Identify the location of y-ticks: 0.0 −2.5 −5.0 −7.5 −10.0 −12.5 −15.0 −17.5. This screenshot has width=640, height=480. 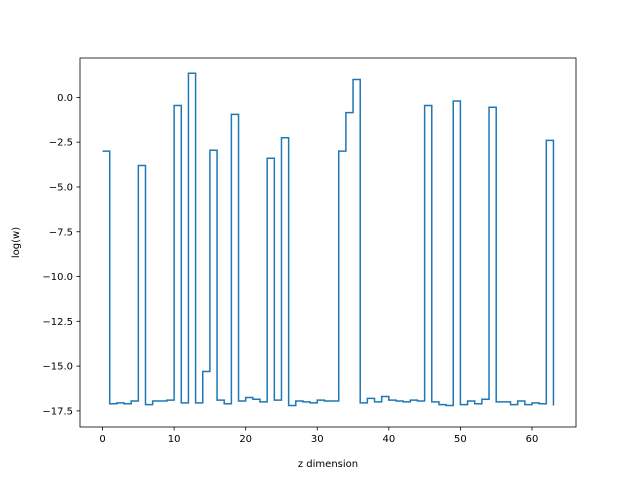
(61, 255).